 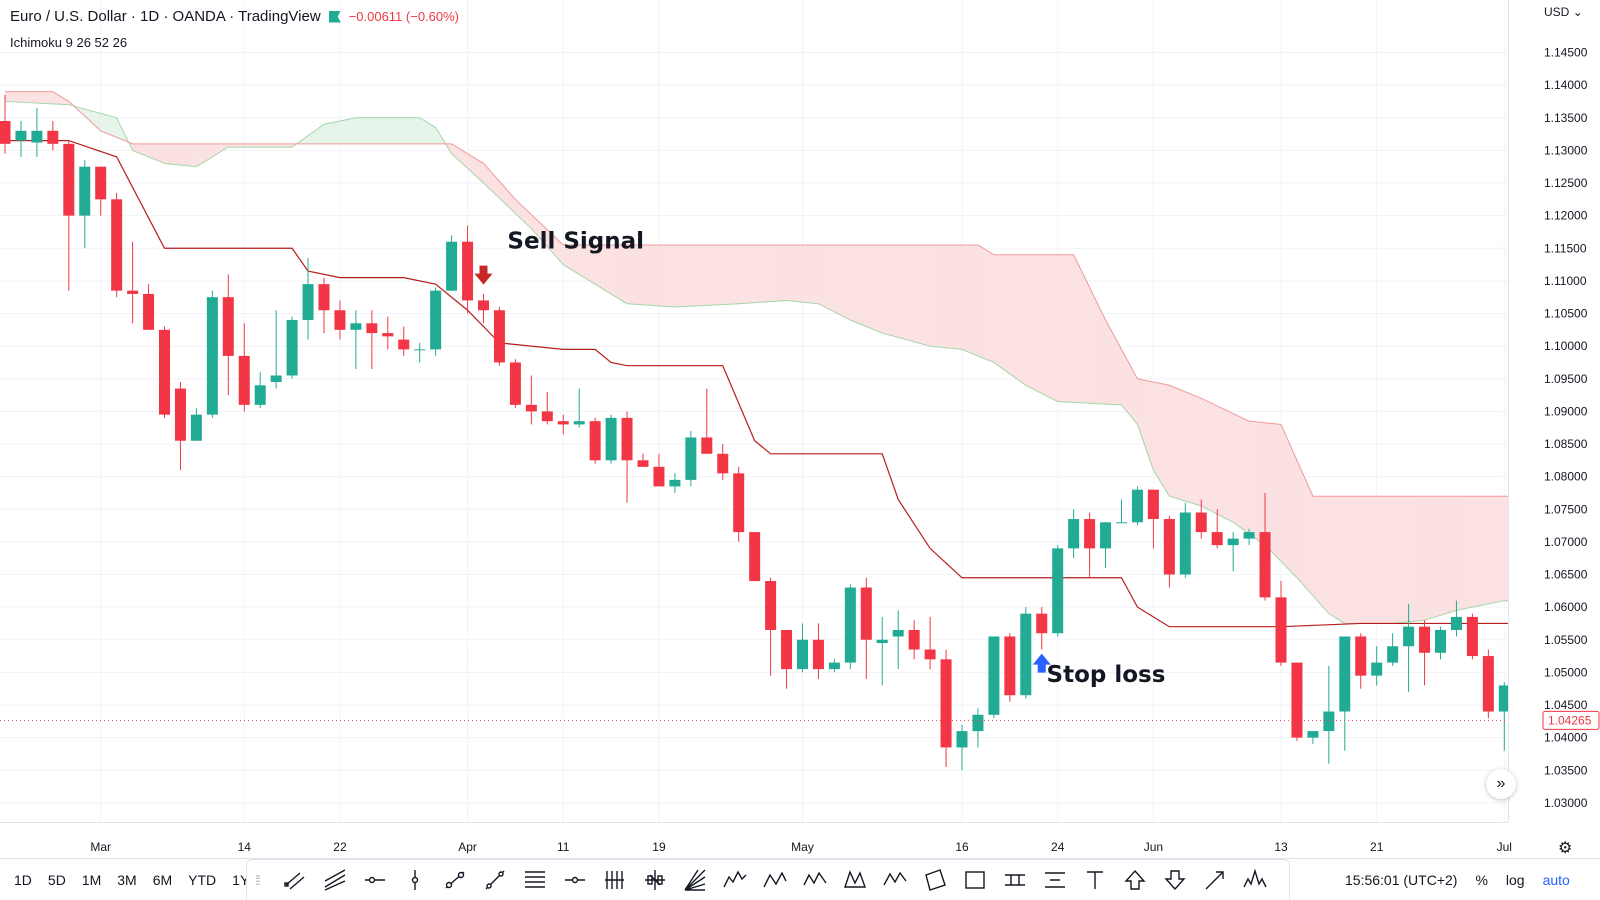 I want to click on timeframe-1m: 1M, so click(x=91, y=880).